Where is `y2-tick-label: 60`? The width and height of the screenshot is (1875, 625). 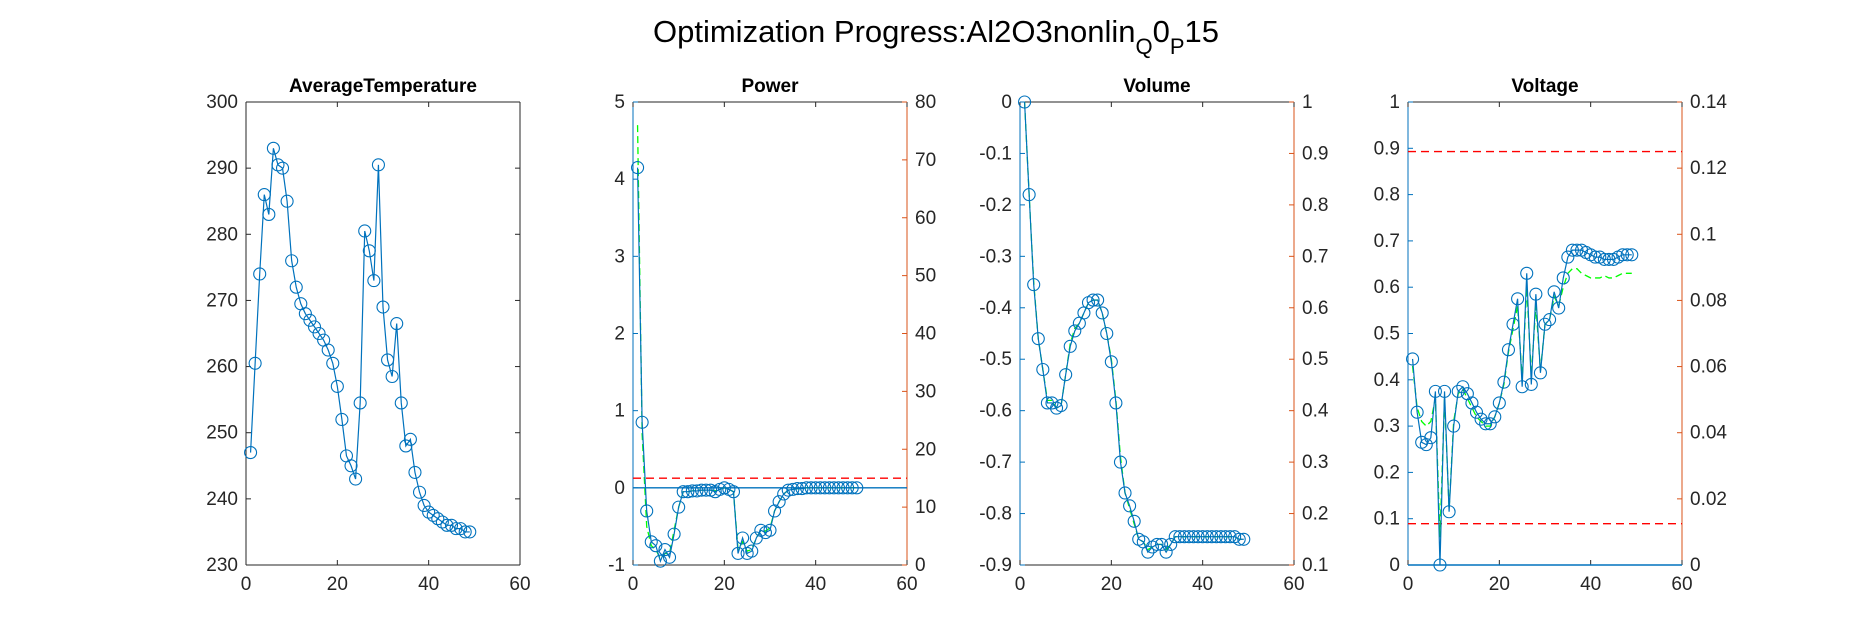
y2-tick-label: 60 is located at coordinates (925, 218).